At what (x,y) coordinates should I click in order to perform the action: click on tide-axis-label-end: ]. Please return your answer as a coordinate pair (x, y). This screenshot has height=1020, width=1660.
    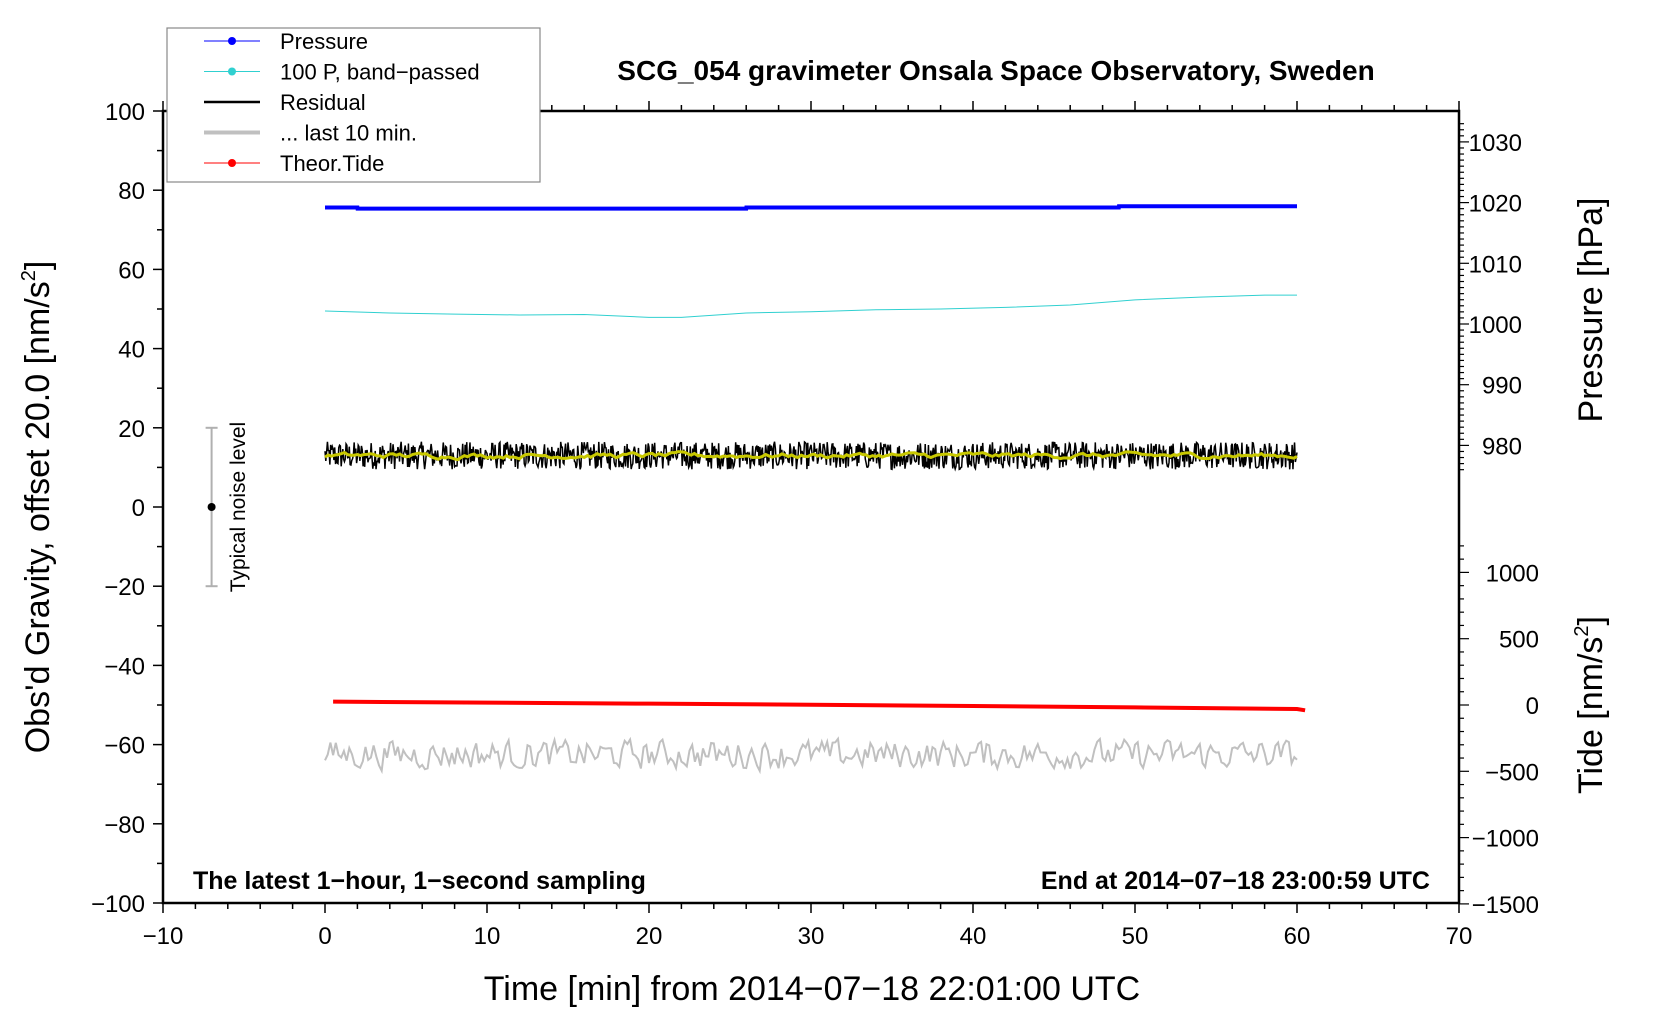
    Looking at the image, I should click on (1591, 620).